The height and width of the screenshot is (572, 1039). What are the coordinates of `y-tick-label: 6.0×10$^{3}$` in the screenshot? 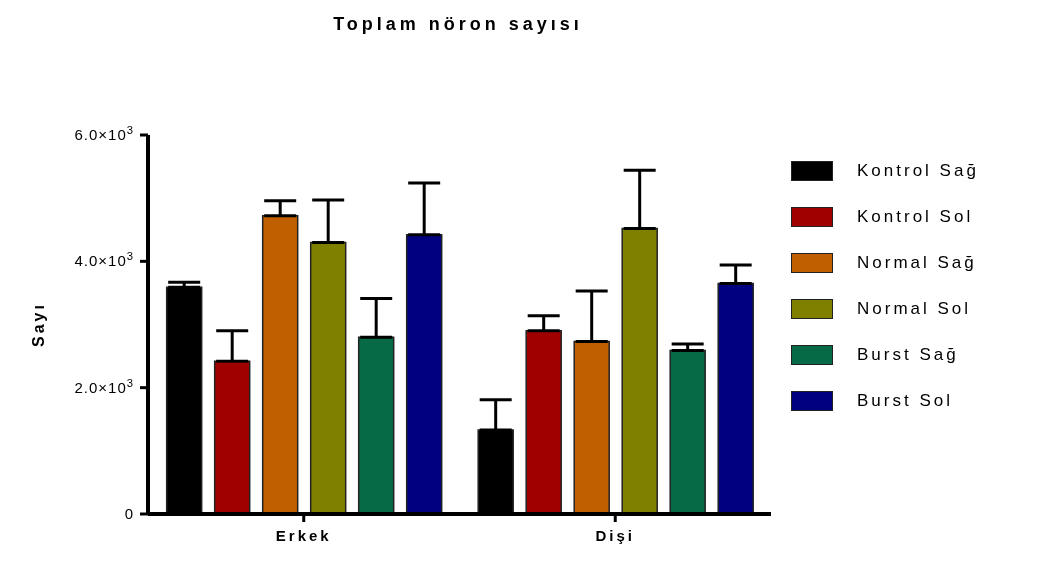 It's located at (104, 133).